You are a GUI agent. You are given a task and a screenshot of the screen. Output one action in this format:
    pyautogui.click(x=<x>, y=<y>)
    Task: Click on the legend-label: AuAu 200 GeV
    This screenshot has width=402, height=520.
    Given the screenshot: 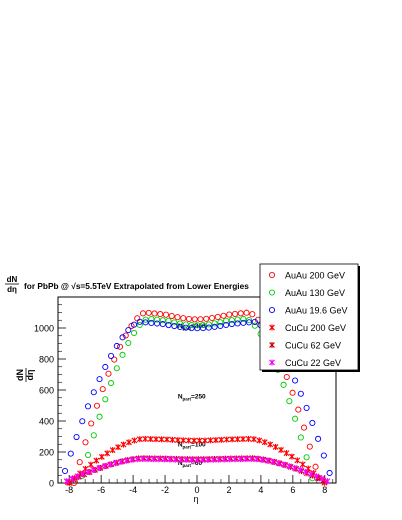 What is the action you would take?
    pyautogui.click(x=315, y=276)
    